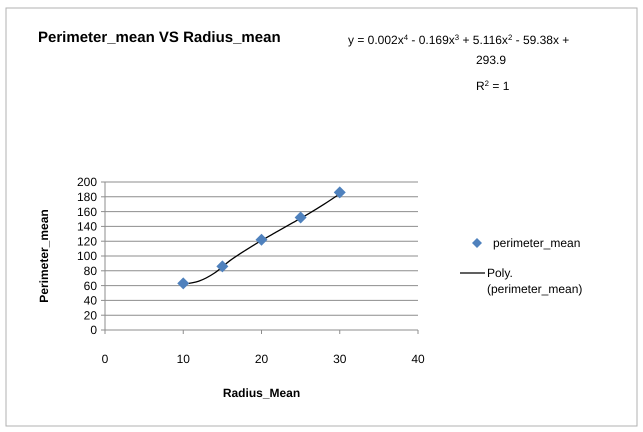 The image size is (643, 432). I want to click on text: y = 0.002x$^{4}$ - 0.169x$^{3}$ + 5.116x$^{2}$ - 59.38x + 293.9, so click(459, 49).